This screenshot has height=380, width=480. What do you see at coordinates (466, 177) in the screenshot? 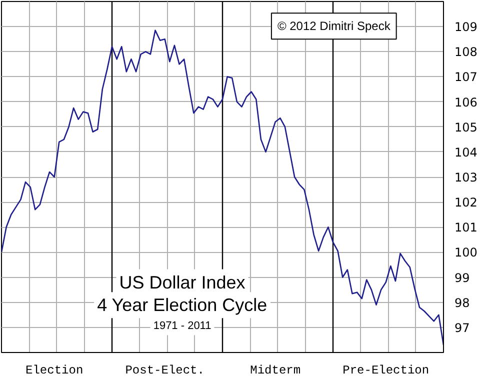
I see `y-tick-label: 103` at bounding box center [466, 177].